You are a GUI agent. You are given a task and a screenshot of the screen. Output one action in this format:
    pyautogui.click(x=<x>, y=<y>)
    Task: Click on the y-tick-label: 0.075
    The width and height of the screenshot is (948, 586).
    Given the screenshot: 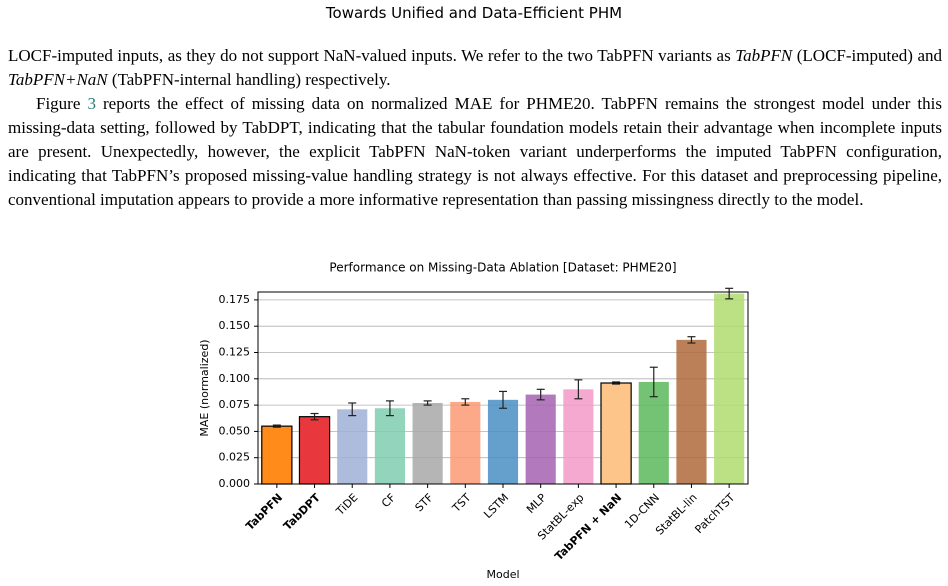 What is the action you would take?
    pyautogui.click(x=235, y=404)
    